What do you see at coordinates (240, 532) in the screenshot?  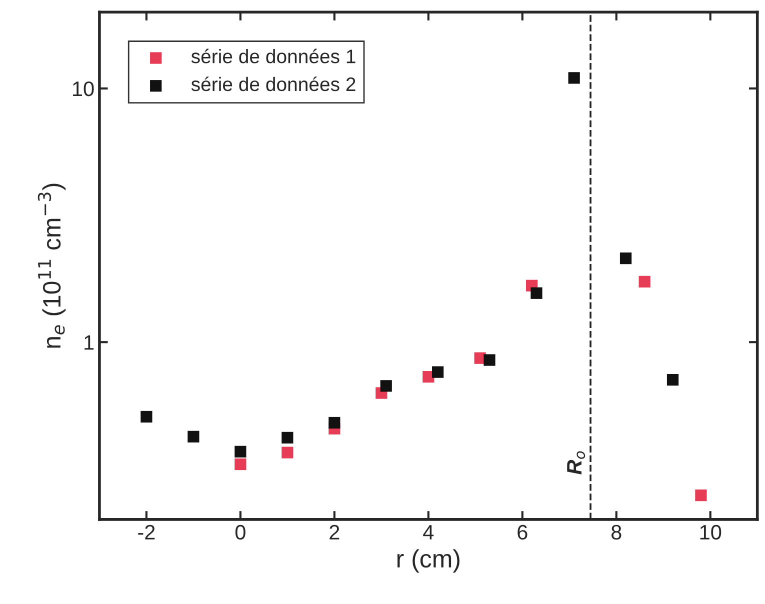 I see `x-tick-label: 0` at bounding box center [240, 532].